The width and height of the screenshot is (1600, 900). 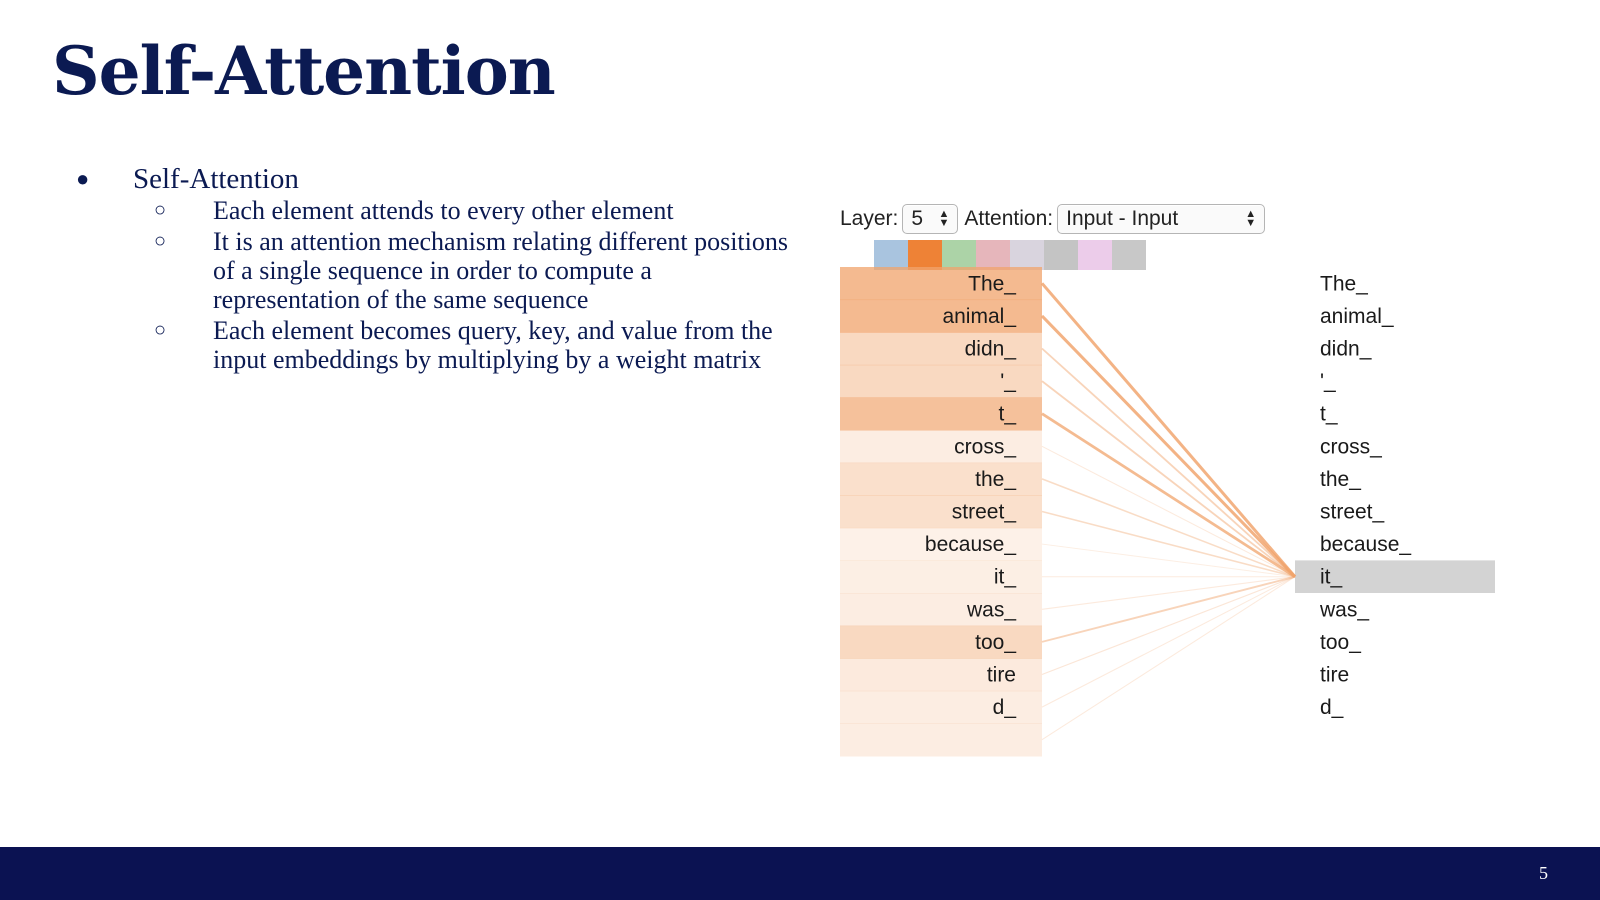 I want to click on left-token: t_, so click(x=1007, y=414).